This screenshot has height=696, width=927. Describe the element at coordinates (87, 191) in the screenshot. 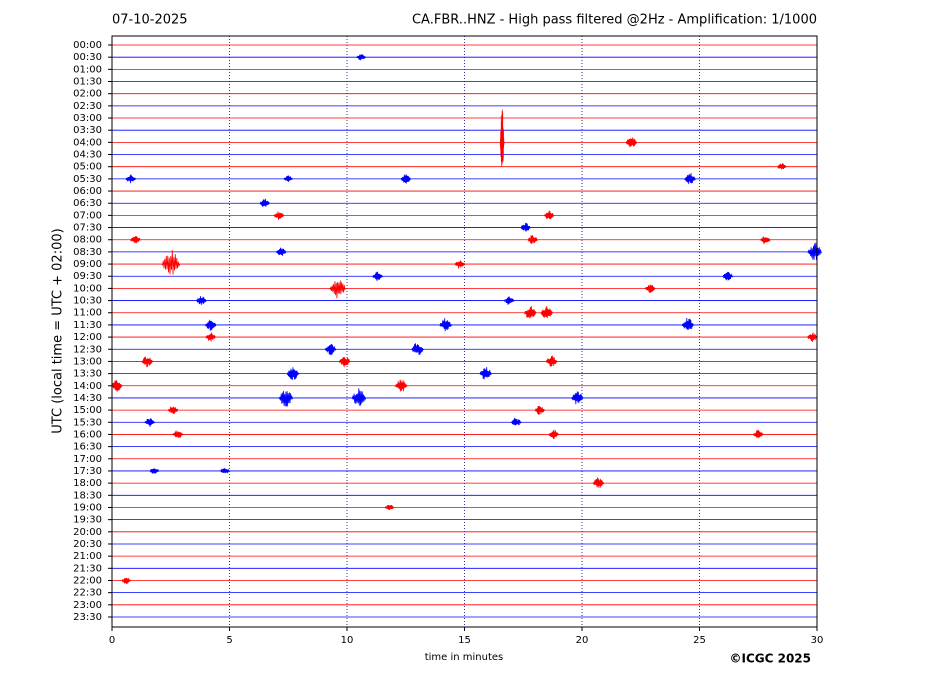

I see `y-tick-label: 06:00` at that location.